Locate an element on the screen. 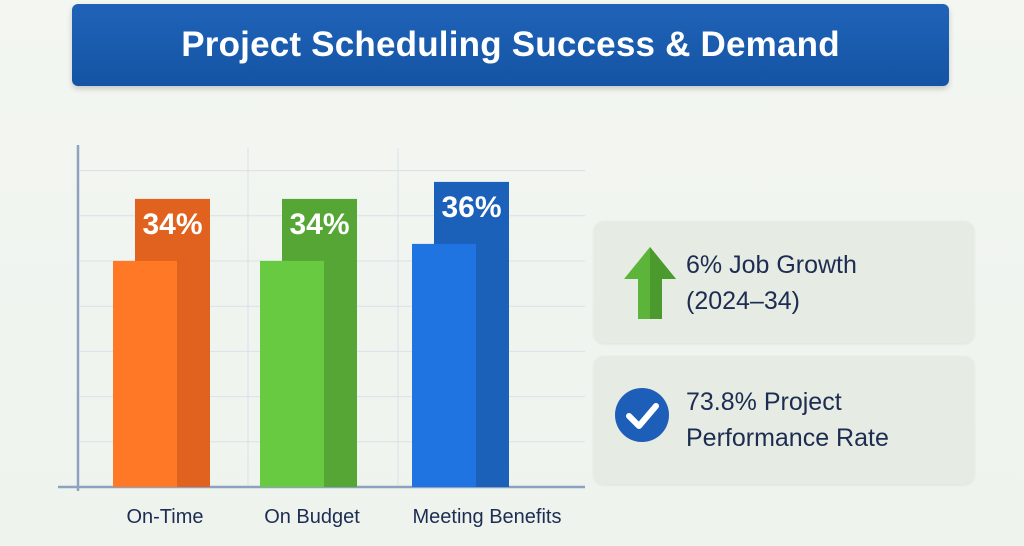 This screenshot has width=1024, height=546. job-growth-card: 6% Job Growth (2024–34) is located at coordinates (784, 282).